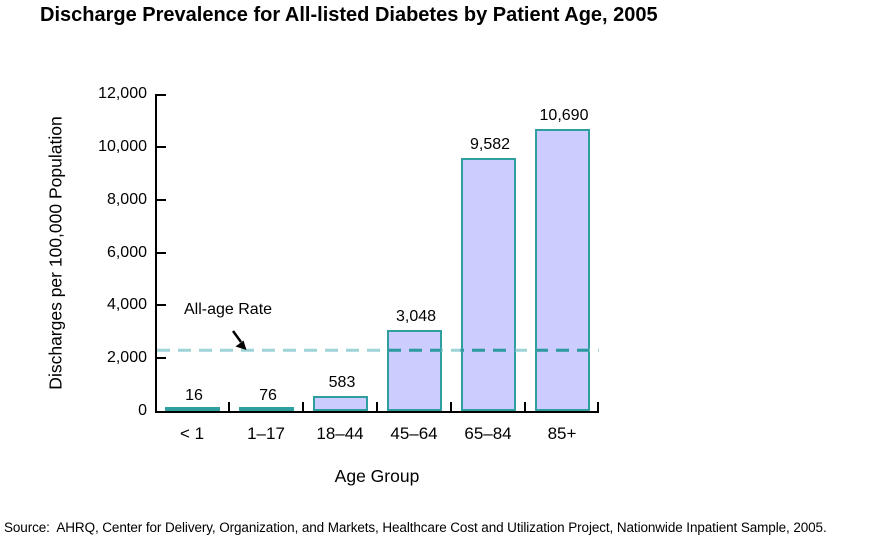 This screenshot has height=542, width=869. Describe the element at coordinates (414, 433) in the screenshot. I see `x-tick-label: 45–64` at that location.